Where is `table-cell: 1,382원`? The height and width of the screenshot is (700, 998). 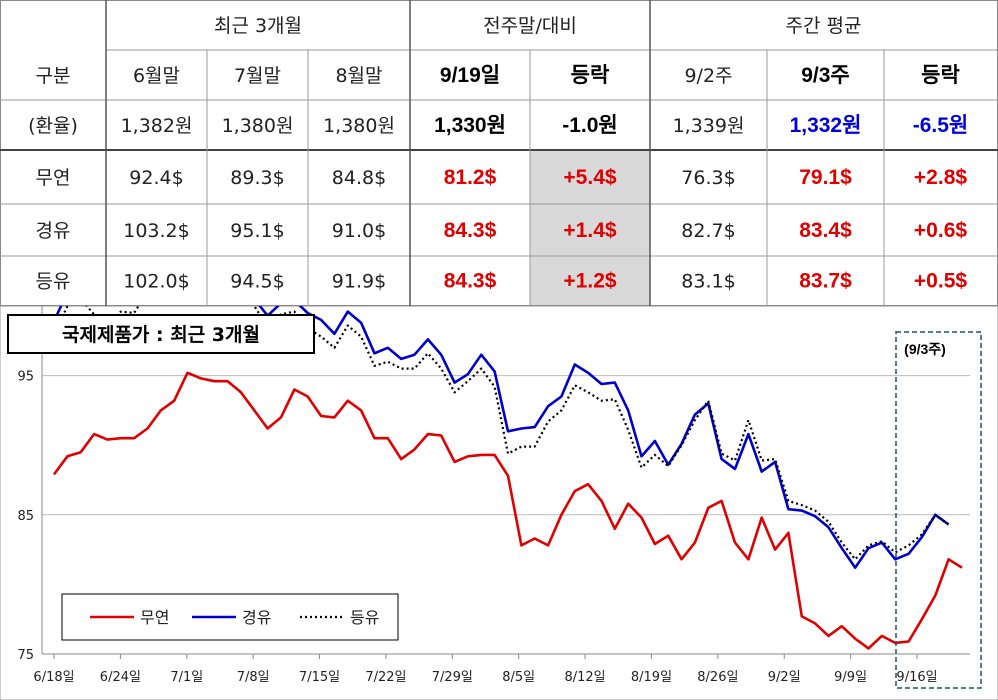 table-cell: 1,382원 is located at coordinates (157, 126).